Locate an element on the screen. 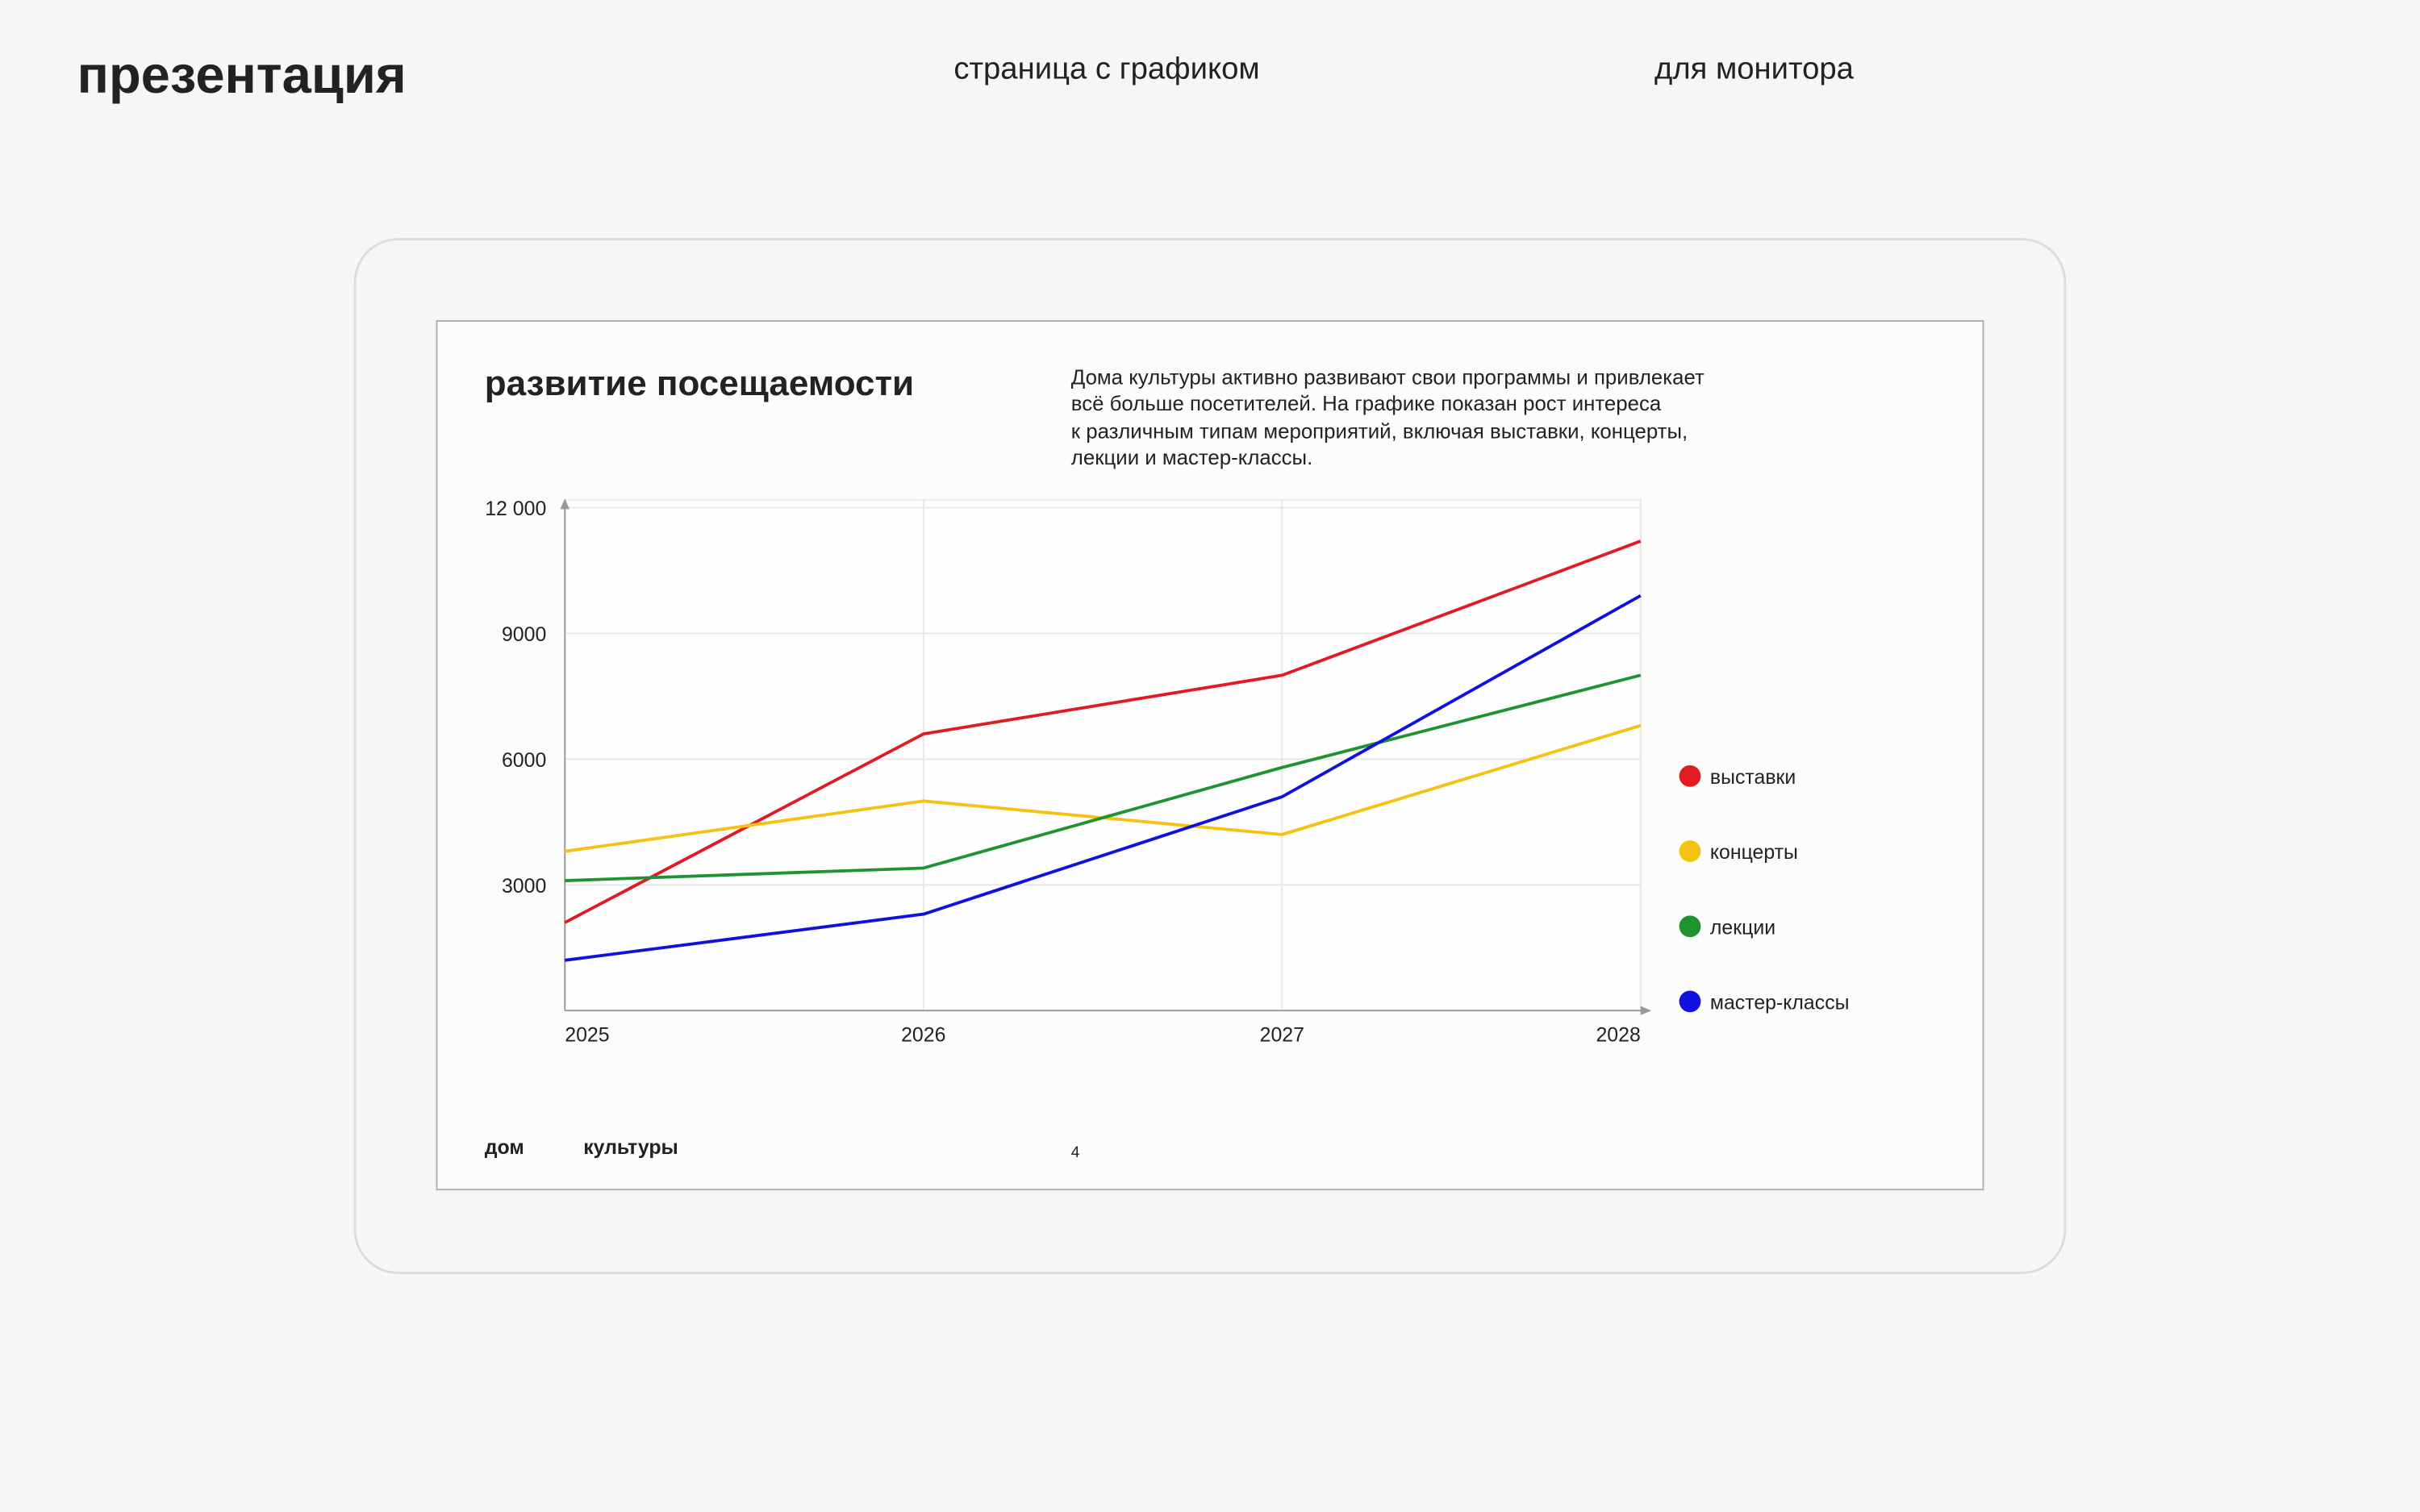  description-line: лекции и мастер-классы. is located at coordinates (1191, 458).